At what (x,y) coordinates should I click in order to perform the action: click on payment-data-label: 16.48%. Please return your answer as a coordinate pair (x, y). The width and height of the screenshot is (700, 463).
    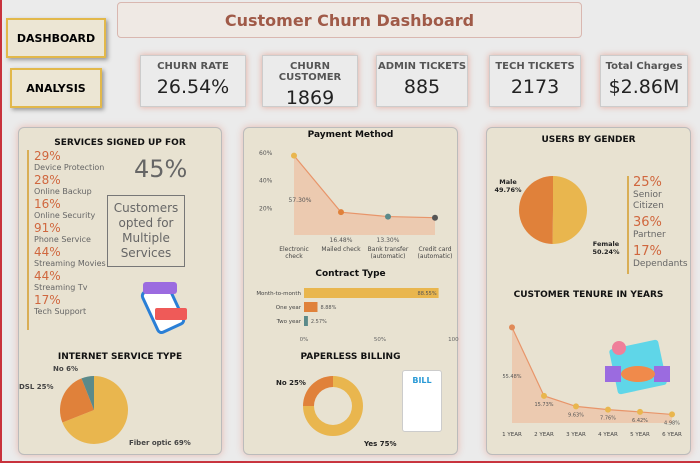
    Looking at the image, I should click on (341, 240).